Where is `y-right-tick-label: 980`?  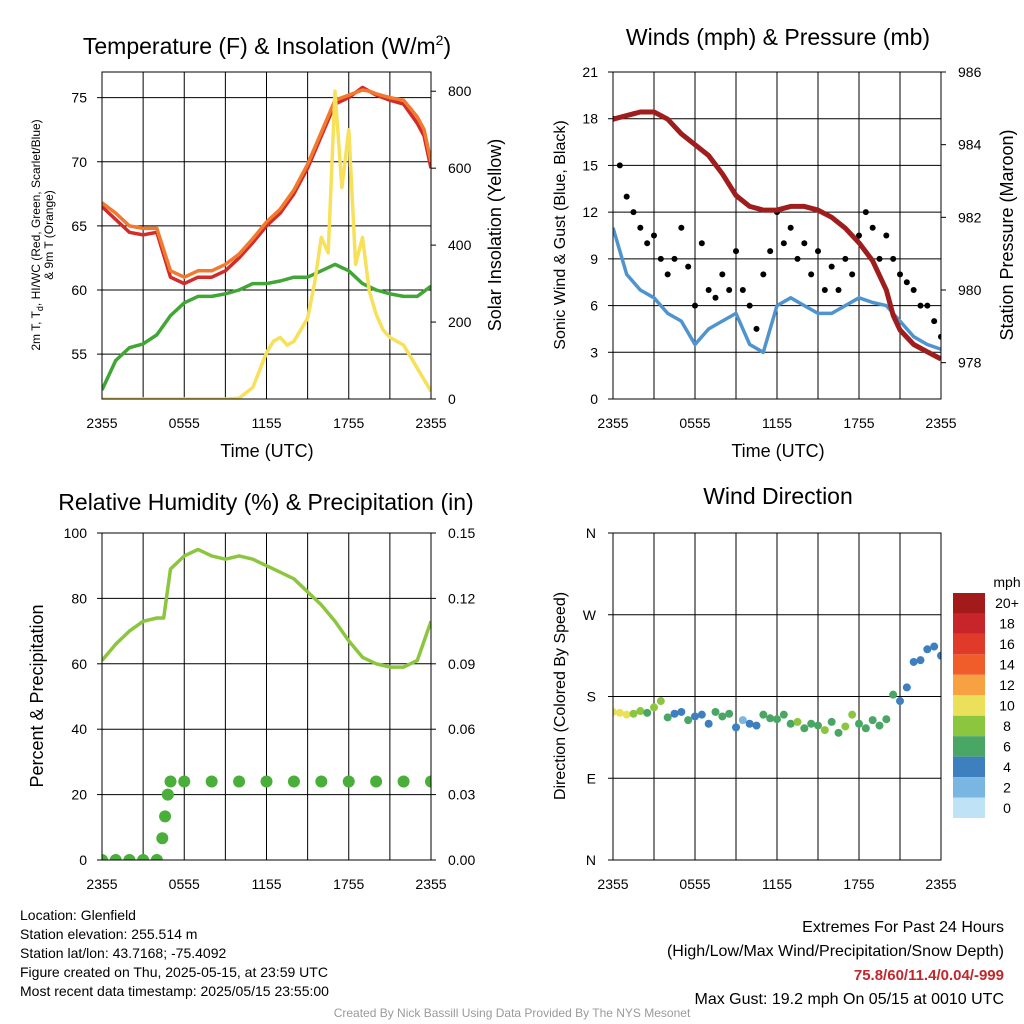 y-right-tick-label: 980 is located at coordinates (970, 290).